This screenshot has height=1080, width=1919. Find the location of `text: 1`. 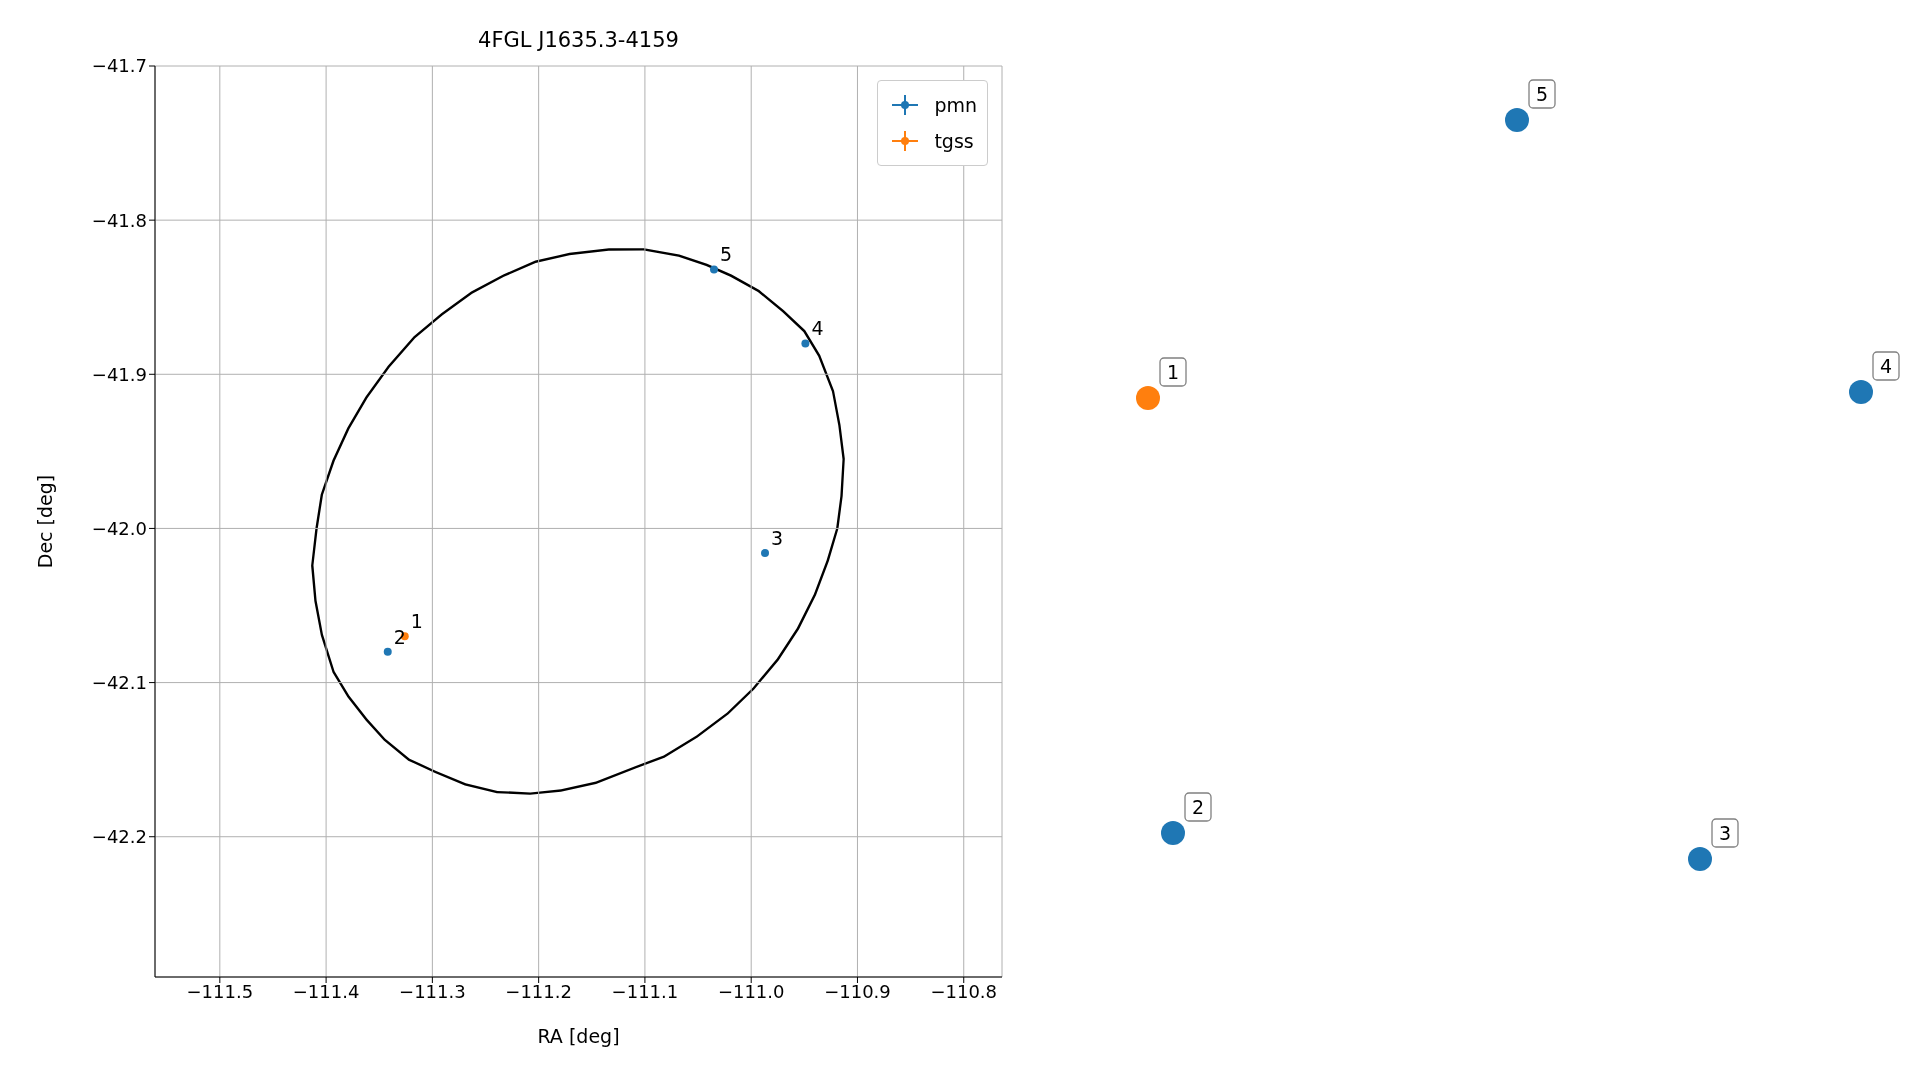

text: 1 is located at coordinates (1173, 372).